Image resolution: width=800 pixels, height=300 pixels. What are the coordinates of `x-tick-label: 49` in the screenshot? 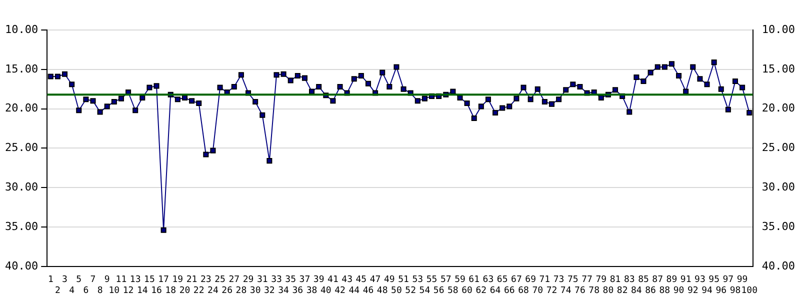 It's located at (389, 280).